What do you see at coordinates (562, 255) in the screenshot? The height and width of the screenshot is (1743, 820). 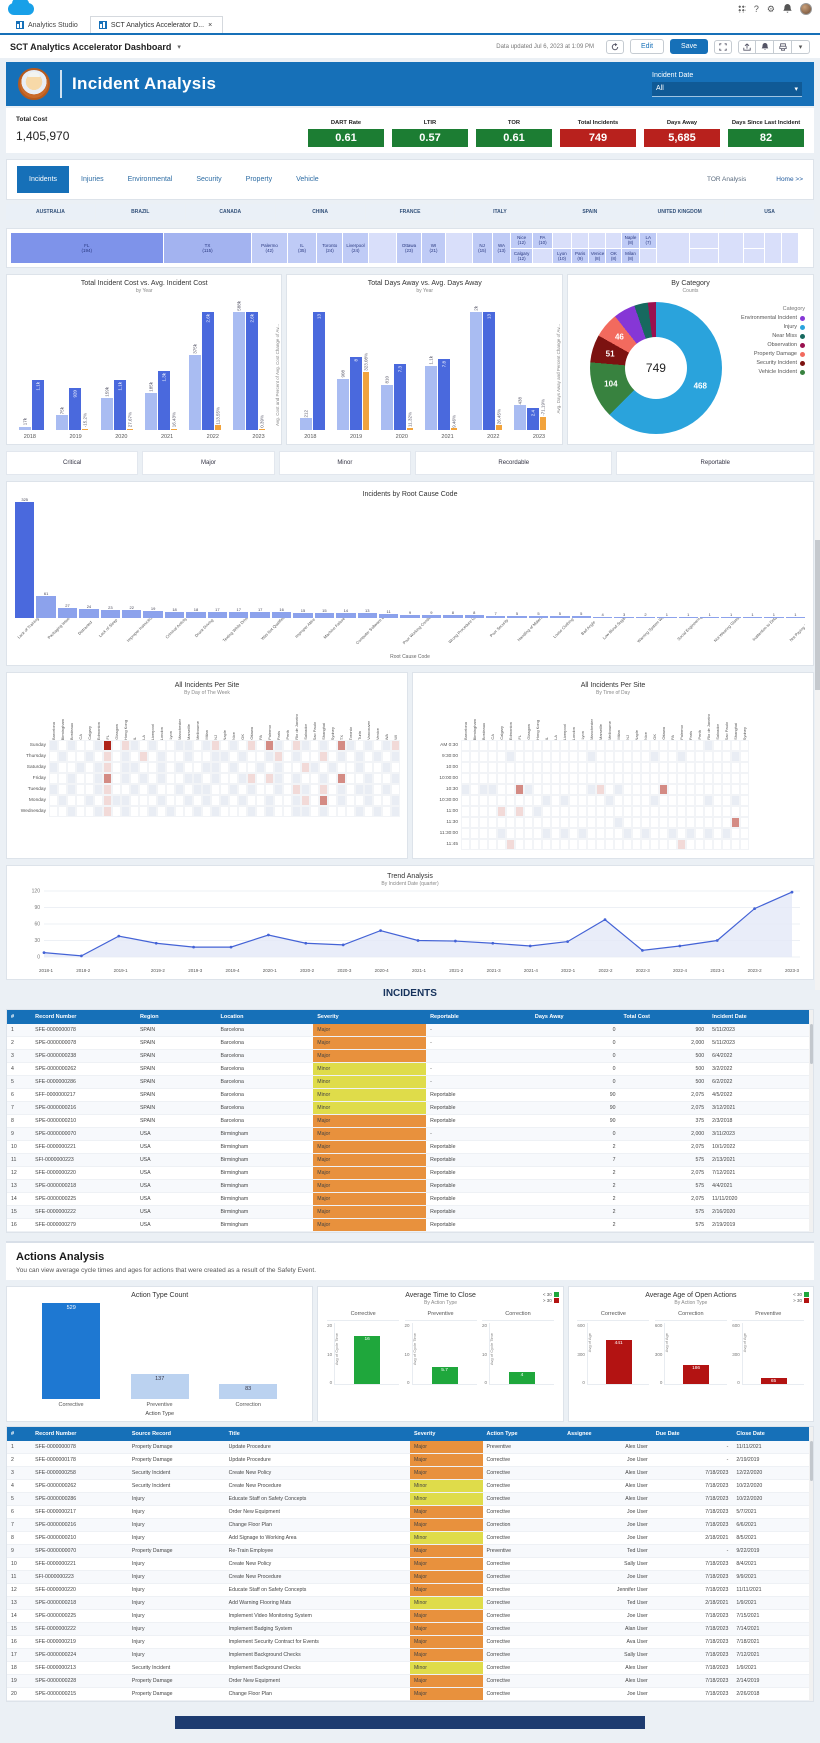 I see `treemap-cell: Lyon (10)` at bounding box center [562, 255].